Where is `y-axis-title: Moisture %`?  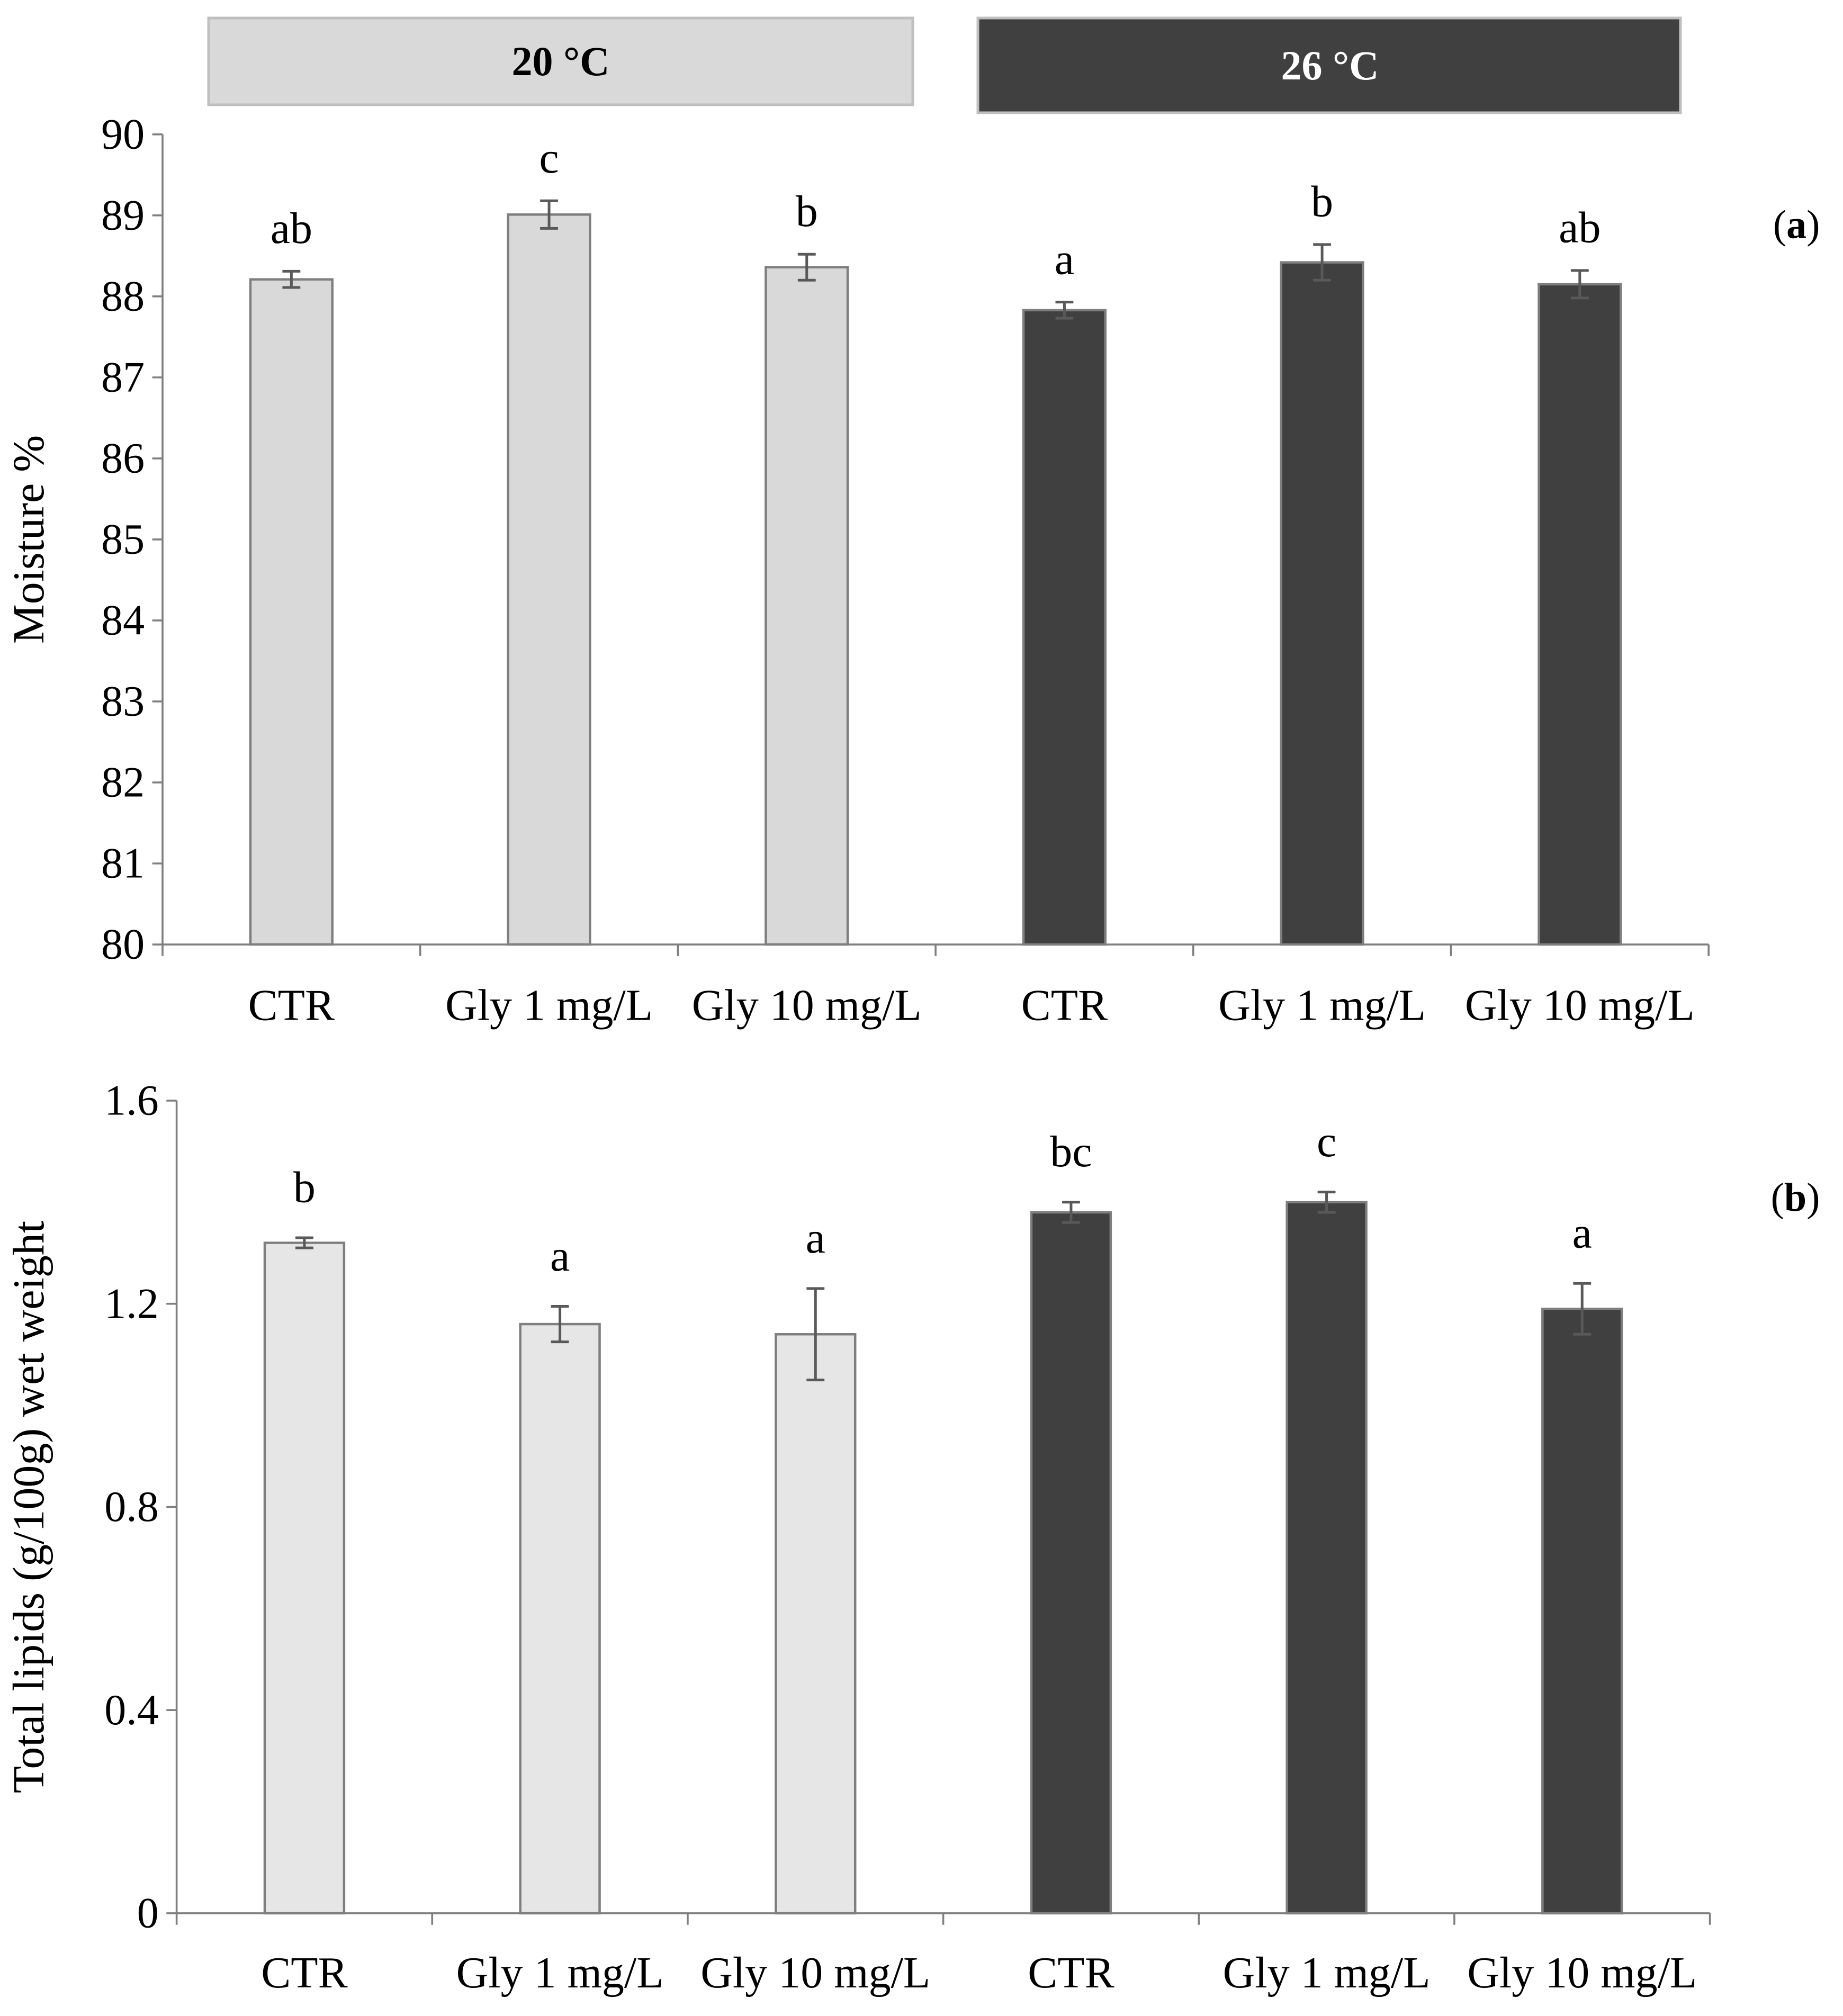 y-axis-title: Moisture % is located at coordinates (28, 539).